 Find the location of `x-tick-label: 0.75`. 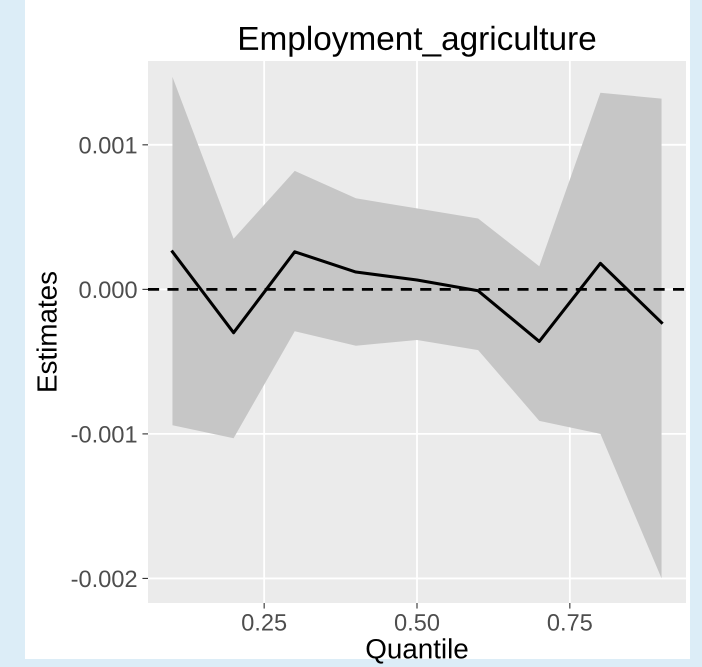

x-tick-label: 0.75 is located at coordinates (570, 622).